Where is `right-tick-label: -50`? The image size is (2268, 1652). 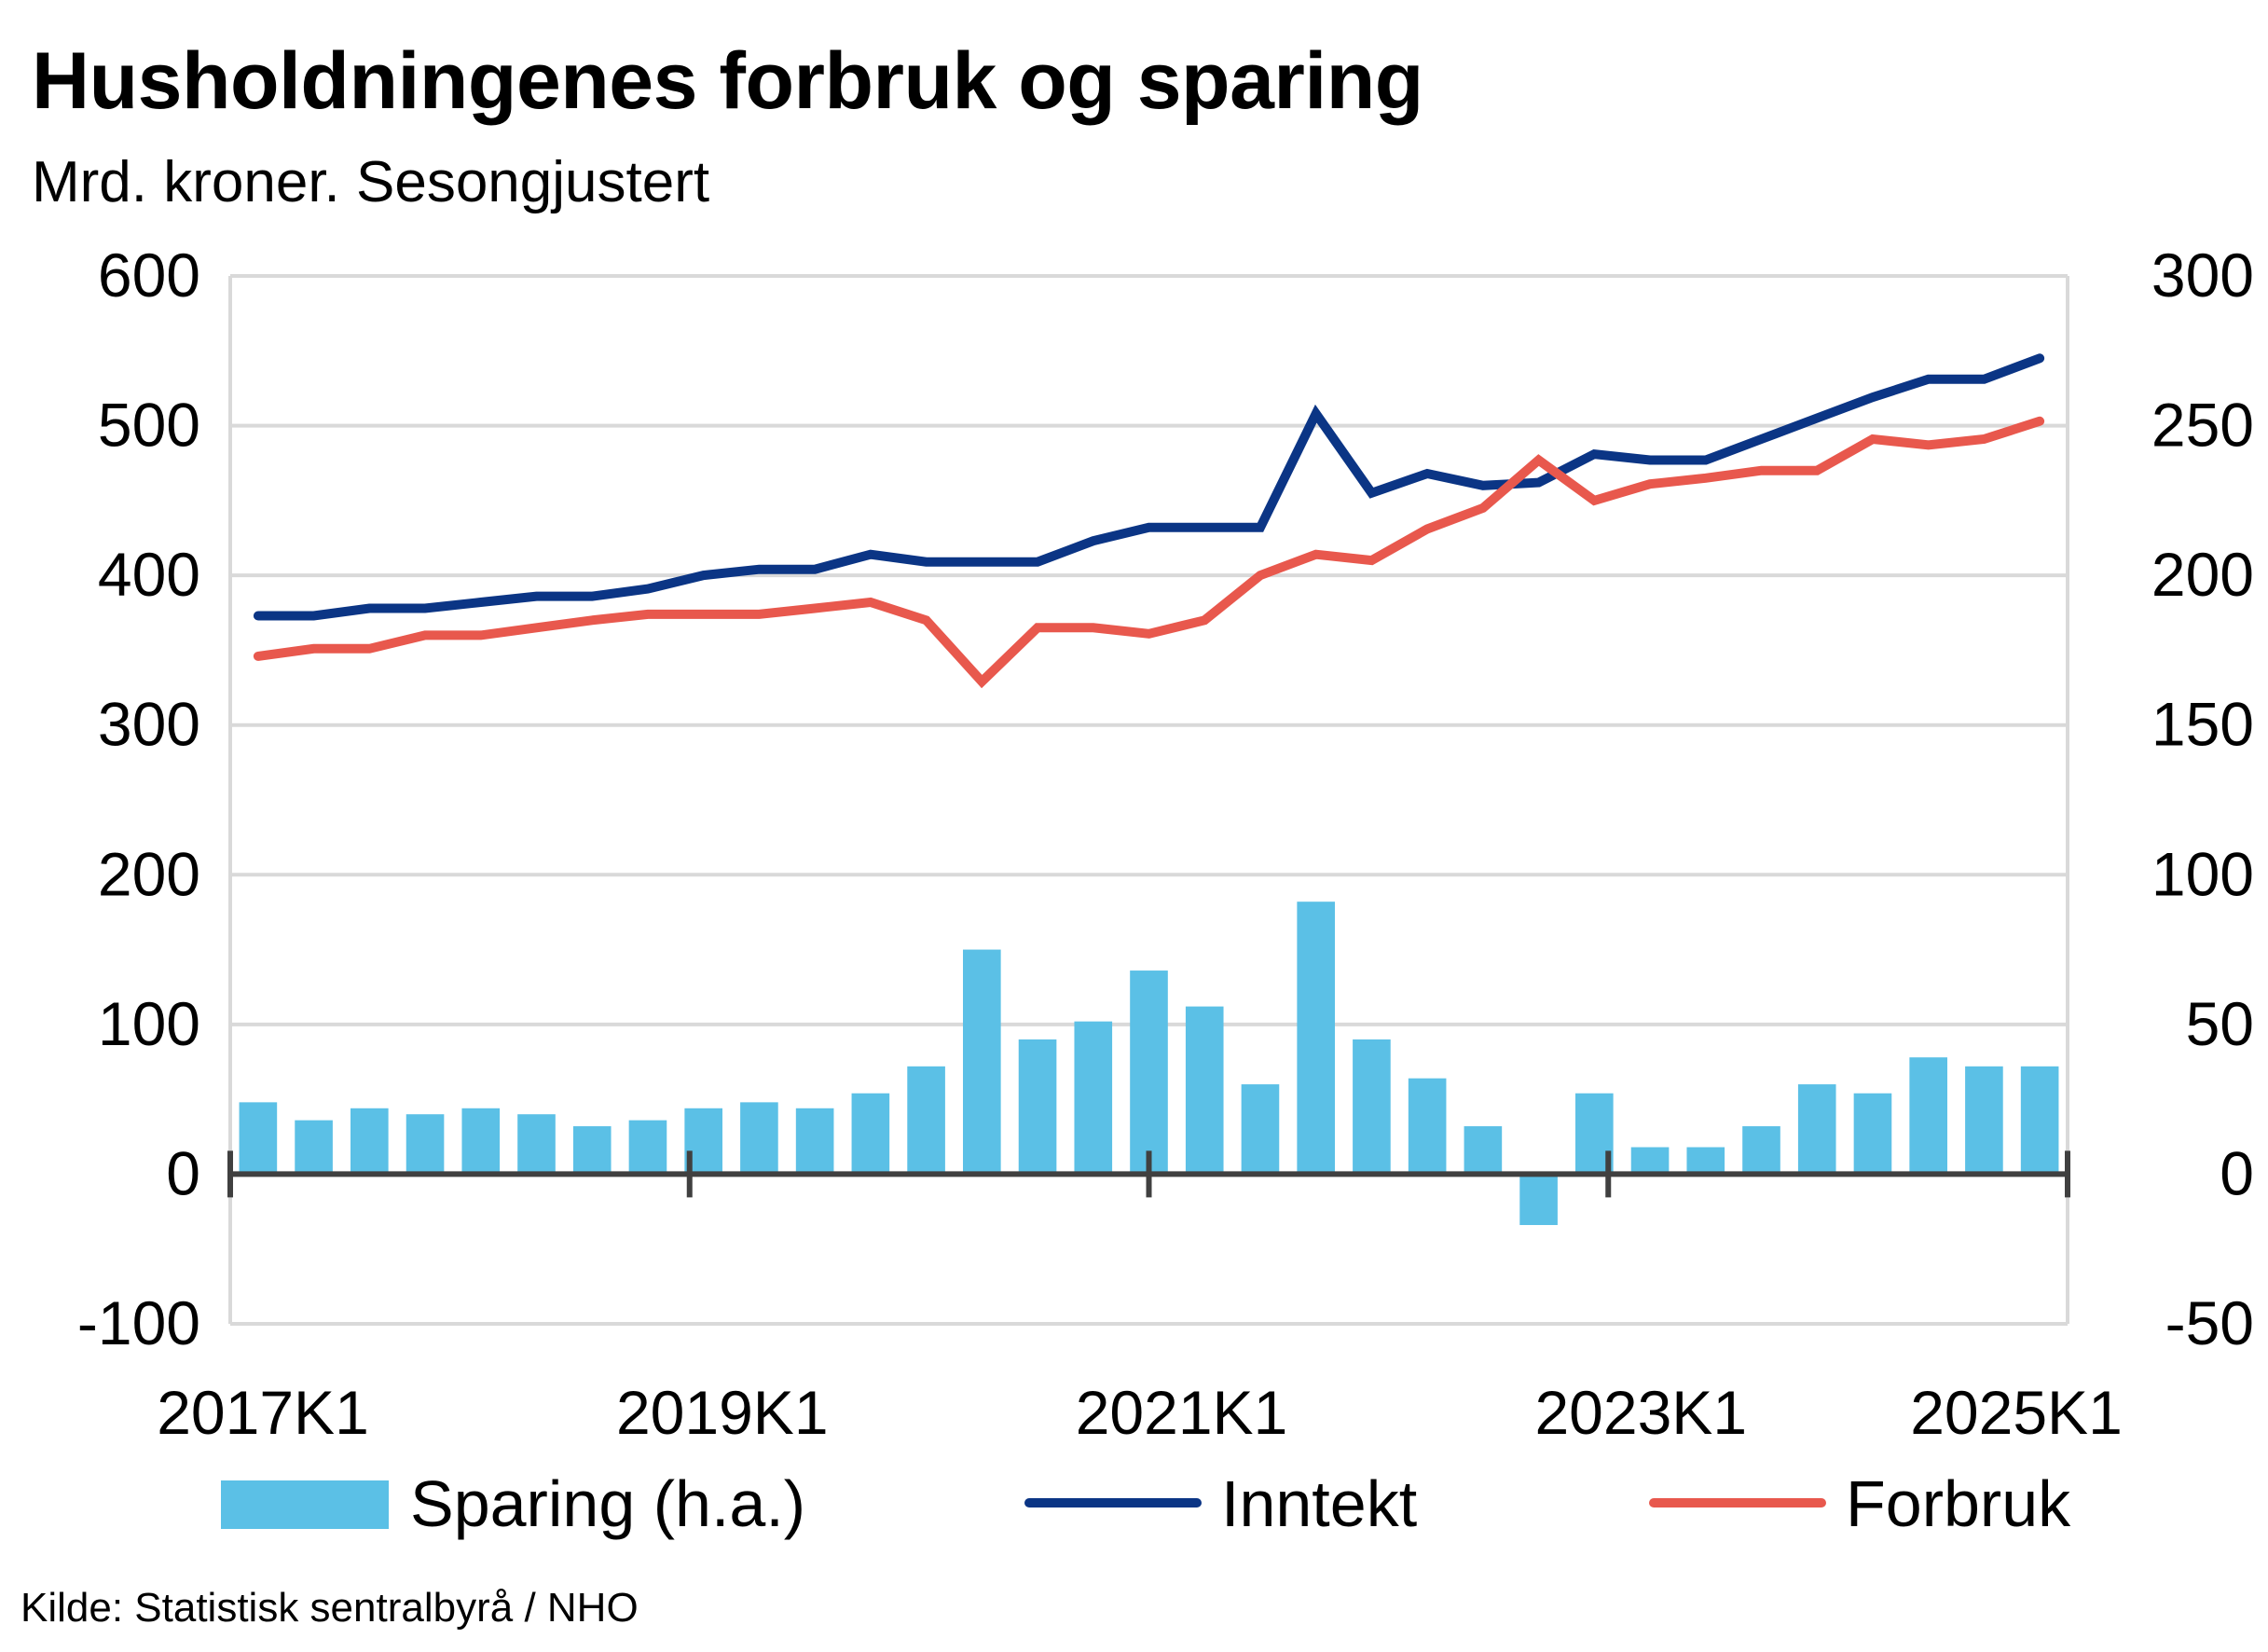 right-tick-label: -50 is located at coordinates (2209, 1323).